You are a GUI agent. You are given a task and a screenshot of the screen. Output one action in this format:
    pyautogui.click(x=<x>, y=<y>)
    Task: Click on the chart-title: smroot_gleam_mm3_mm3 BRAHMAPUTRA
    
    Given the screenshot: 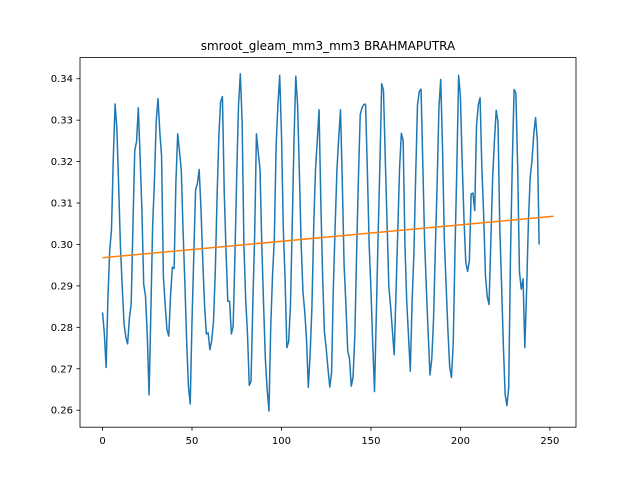 What is the action you would take?
    pyautogui.click(x=328, y=46)
    